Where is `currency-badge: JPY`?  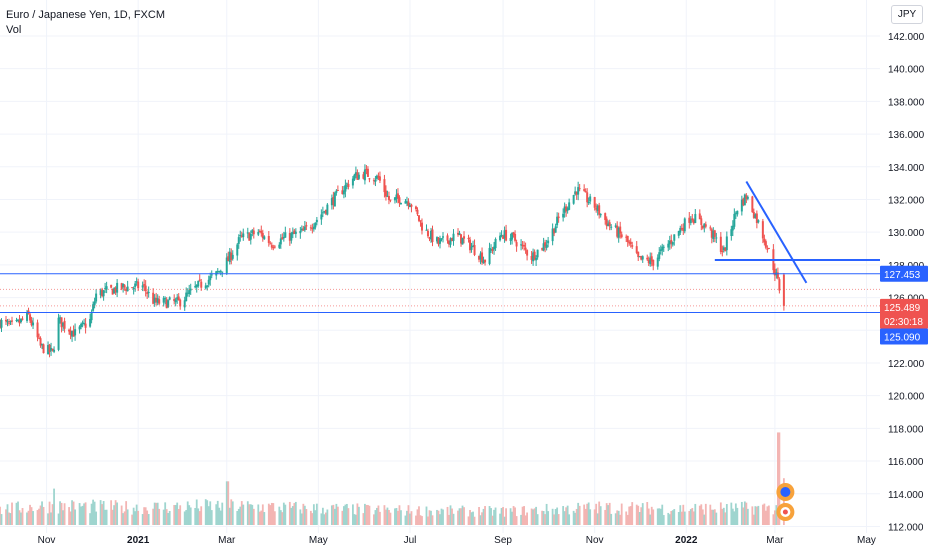
currency-badge: JPY is located at coordinates (907, 14).